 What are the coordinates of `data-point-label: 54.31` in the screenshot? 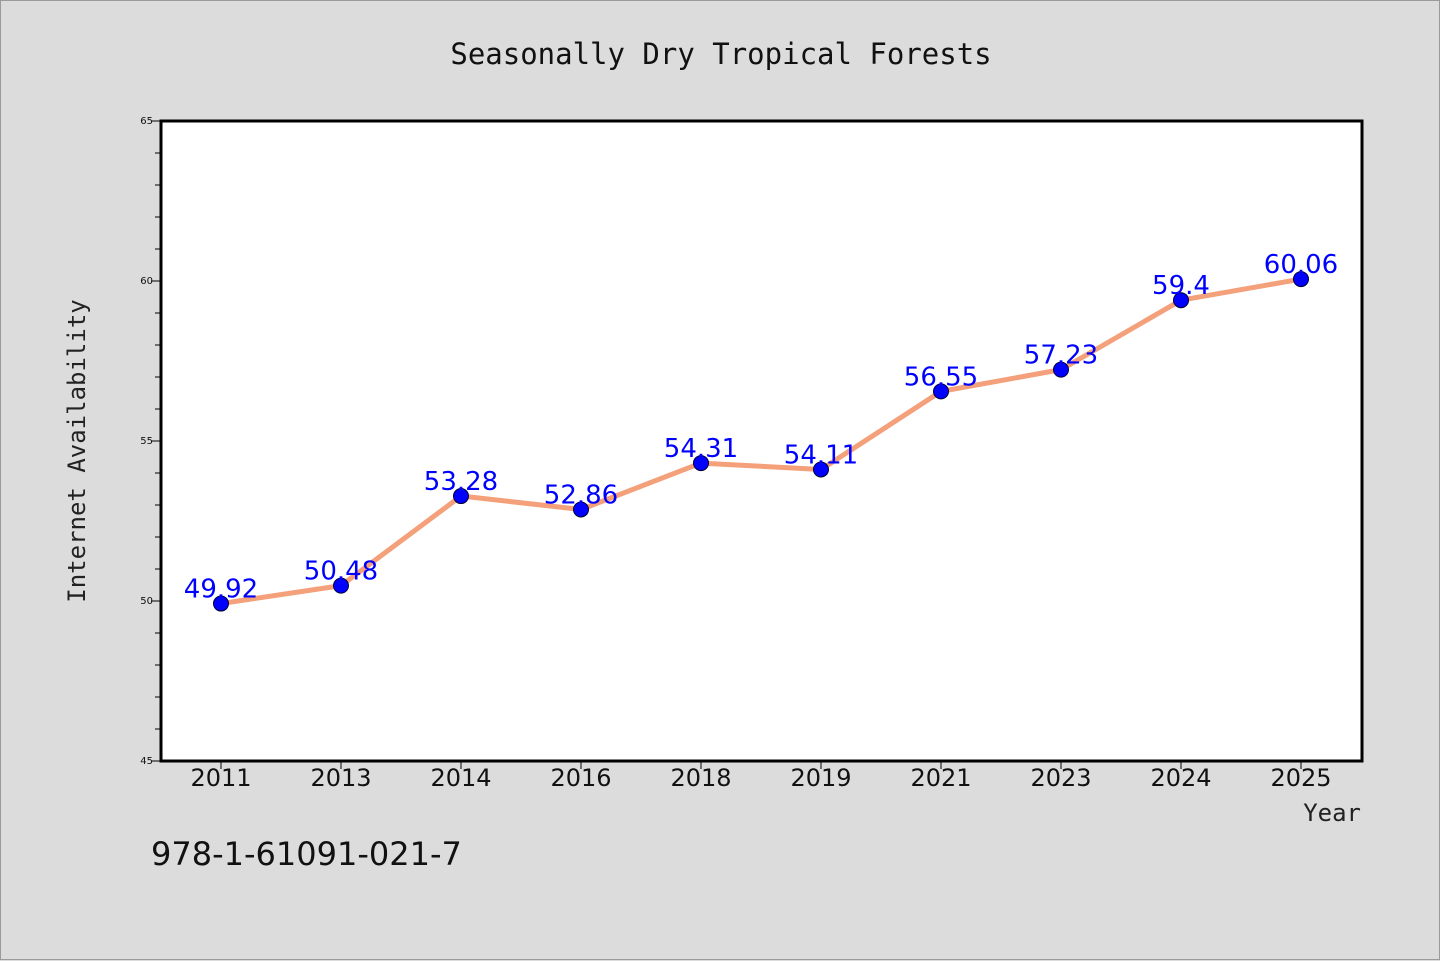 It's located at (701, 449).